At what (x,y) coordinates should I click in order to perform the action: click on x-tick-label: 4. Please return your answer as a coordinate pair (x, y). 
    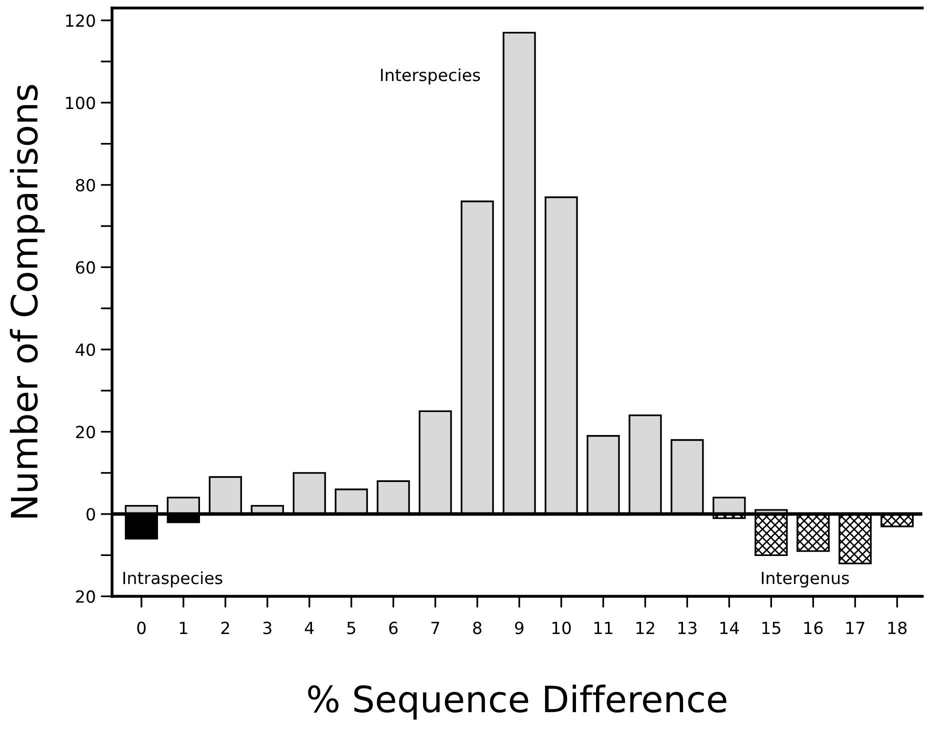
    Looking at the image, I should click on (309, 628).